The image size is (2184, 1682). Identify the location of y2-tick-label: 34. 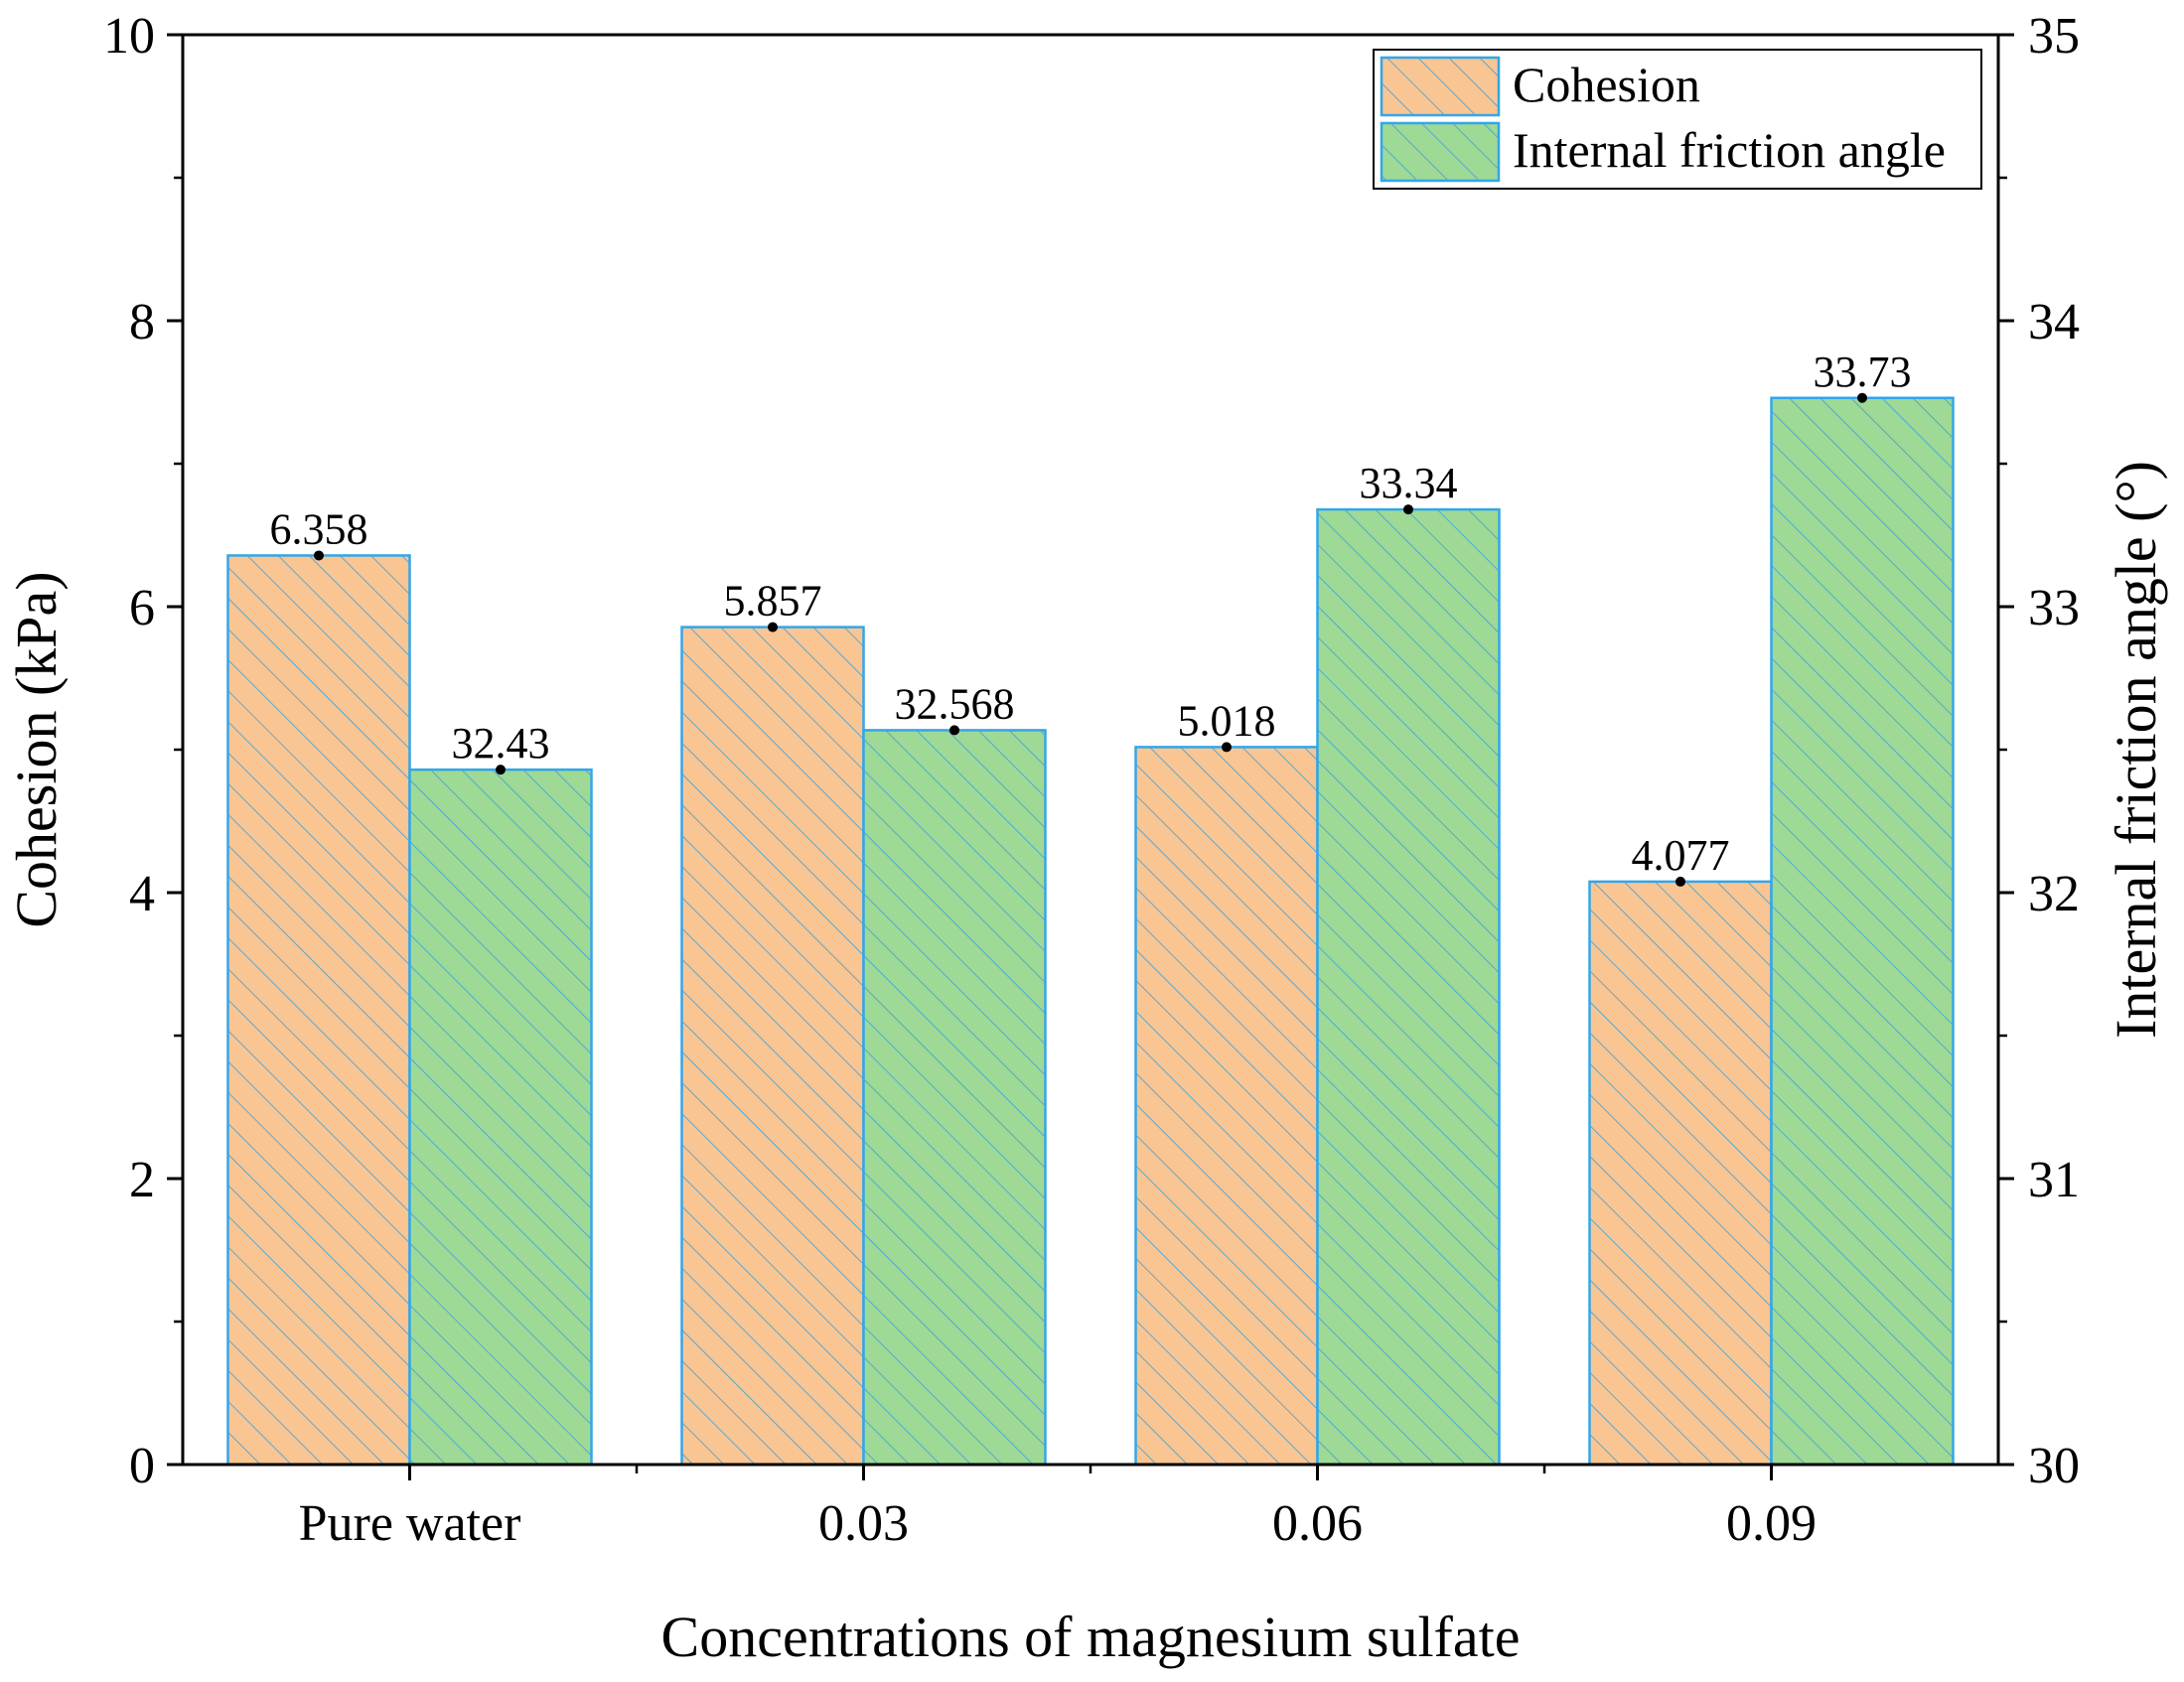
(2054, 322).